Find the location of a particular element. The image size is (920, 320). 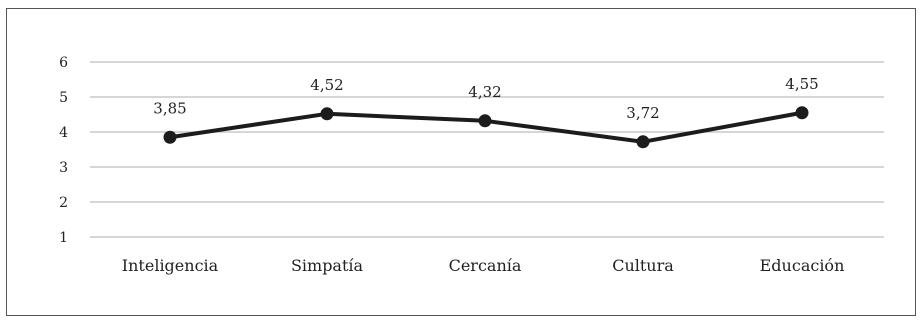

x-tick-label: Simpatía is located at coordinates (327, 265).